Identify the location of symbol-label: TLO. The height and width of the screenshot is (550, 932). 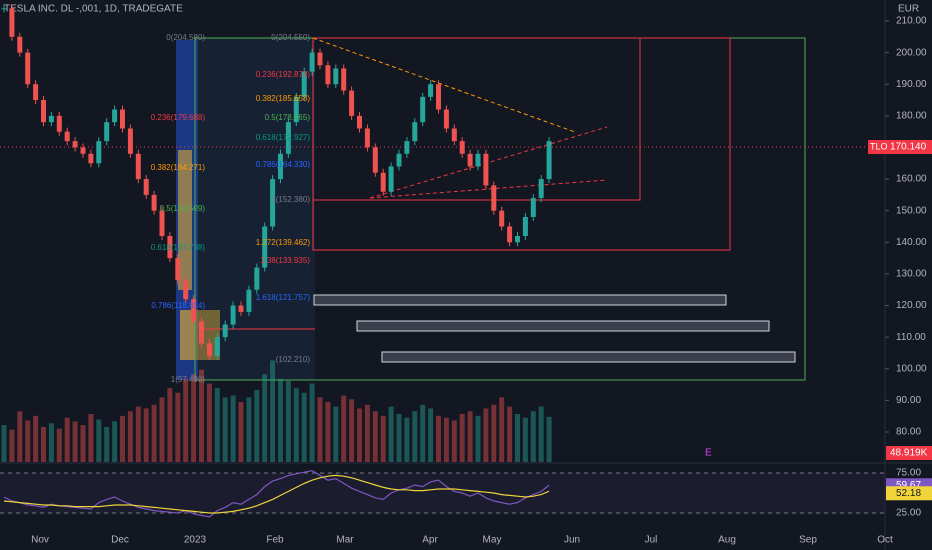
(879, 146).